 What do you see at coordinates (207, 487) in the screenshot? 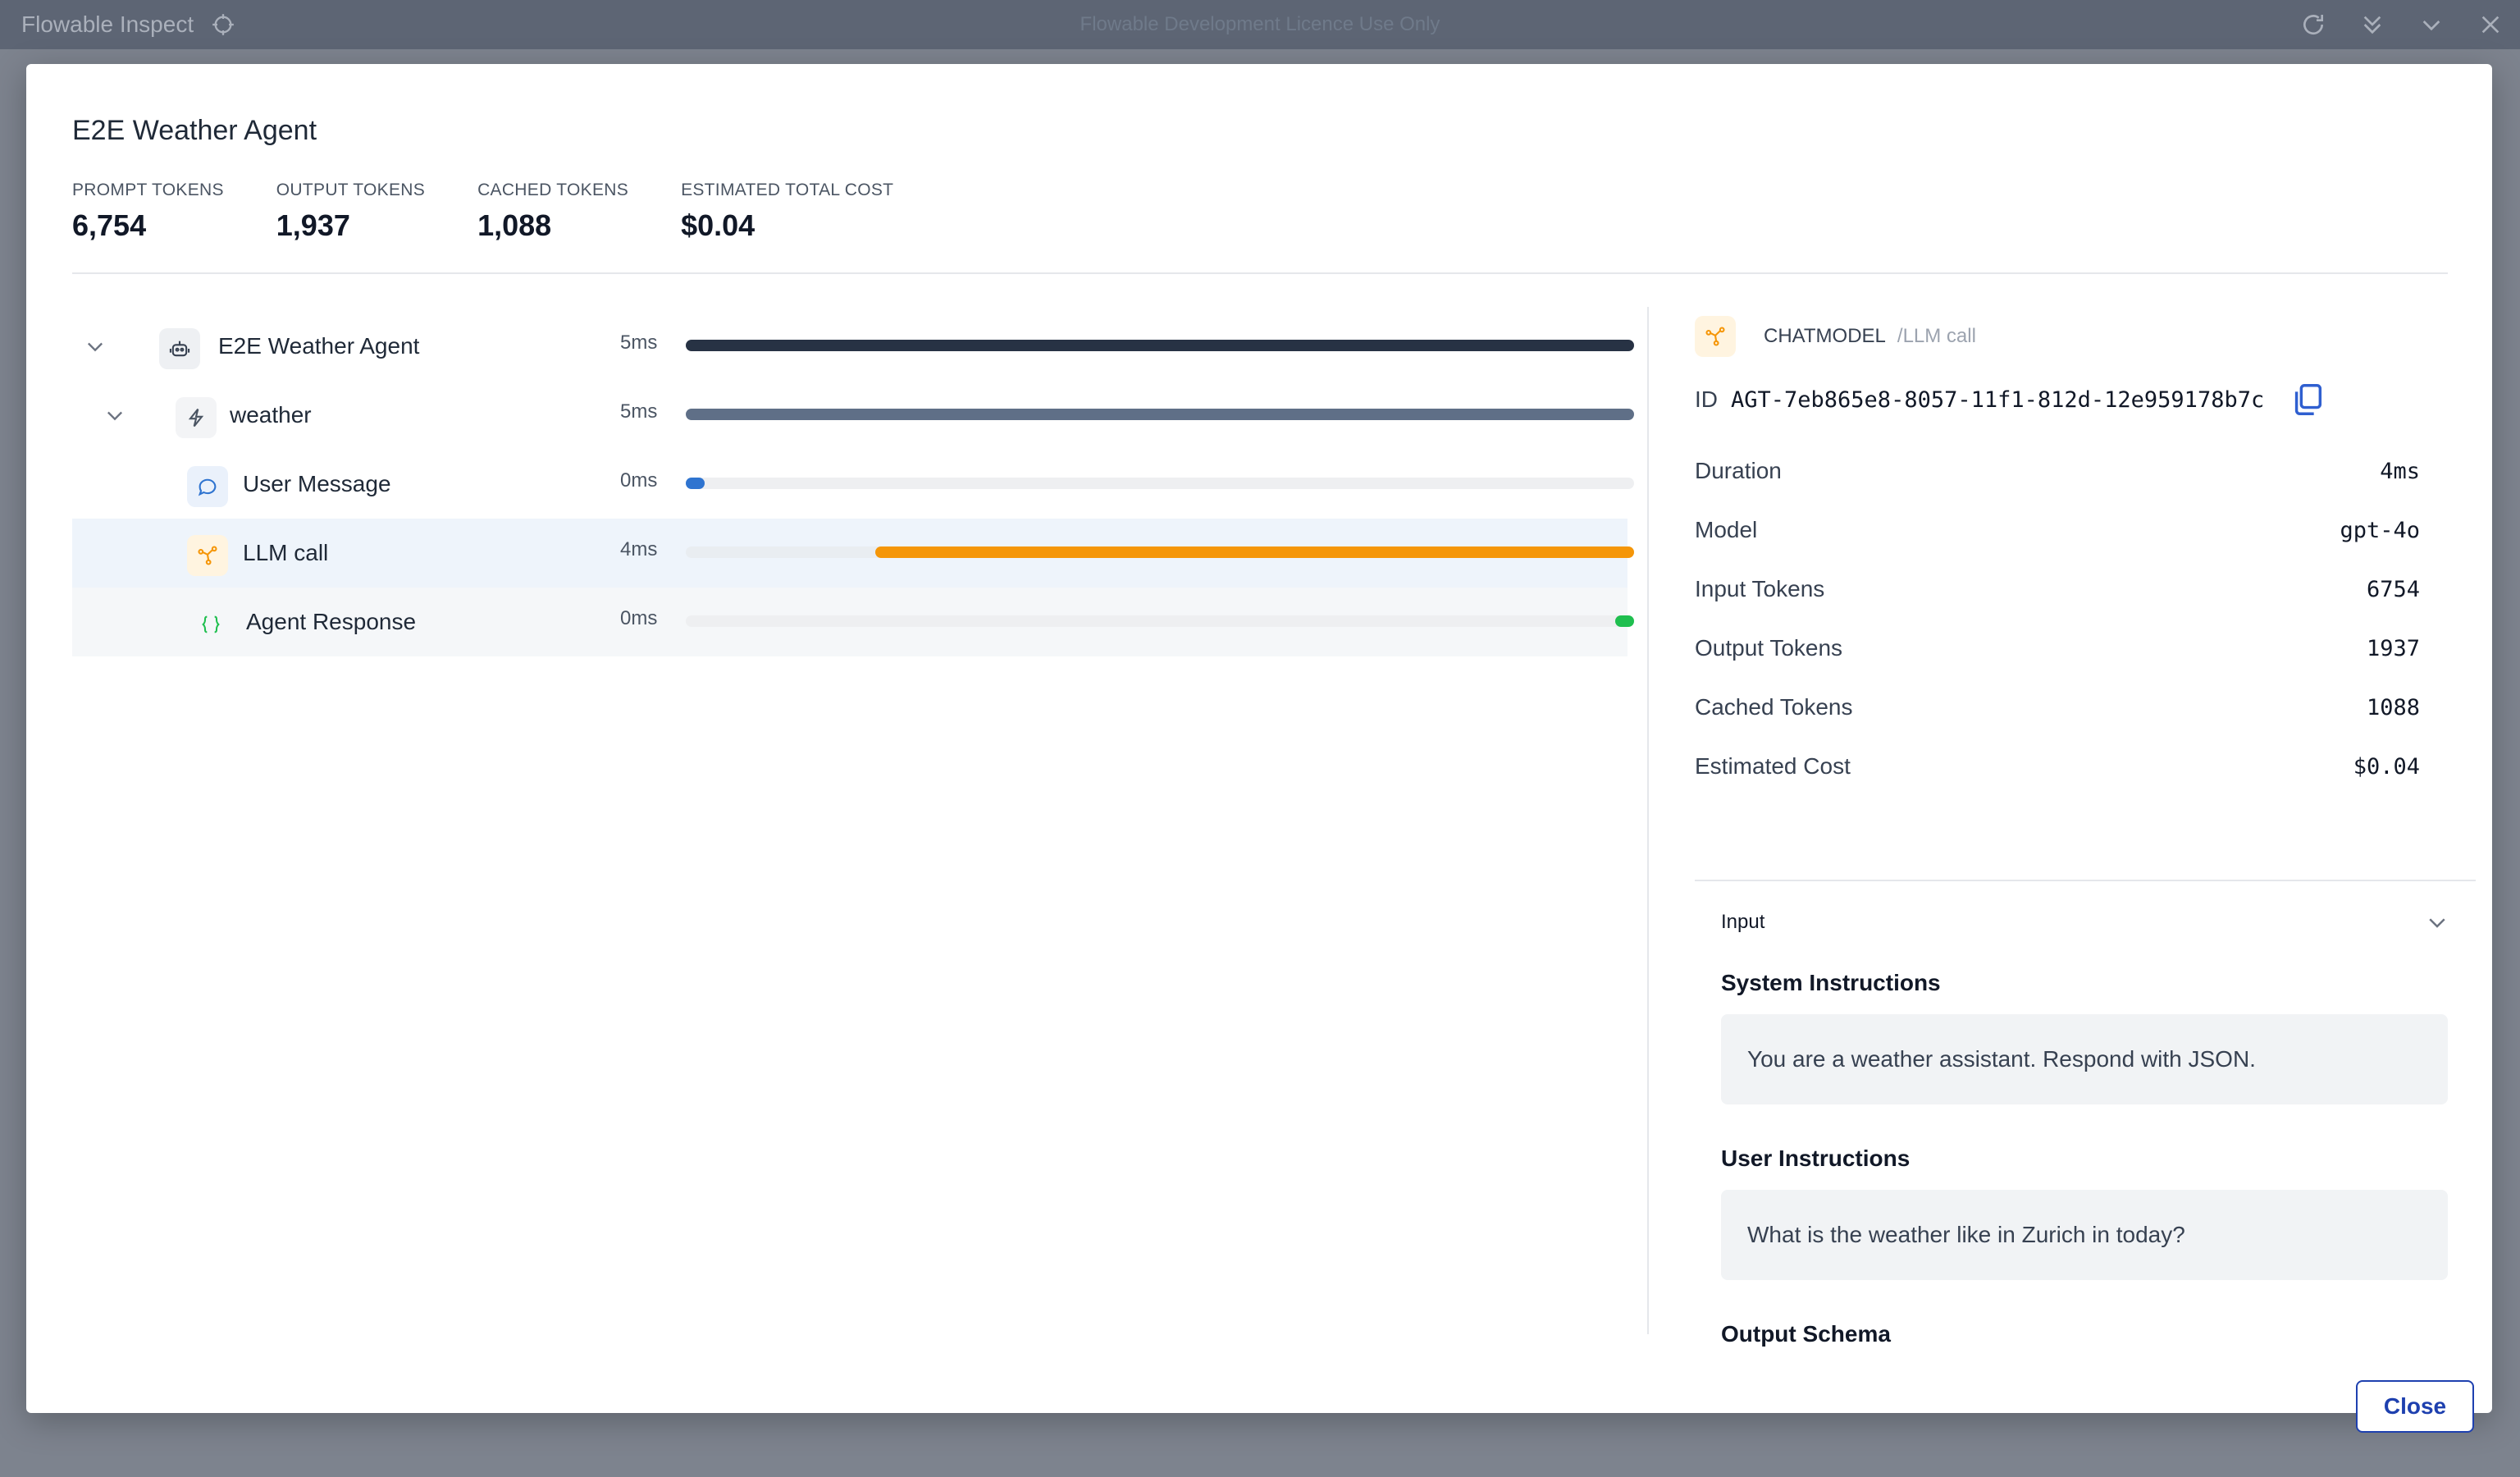
I see `chat-bubble-icon` at bounding box center [207, 487].